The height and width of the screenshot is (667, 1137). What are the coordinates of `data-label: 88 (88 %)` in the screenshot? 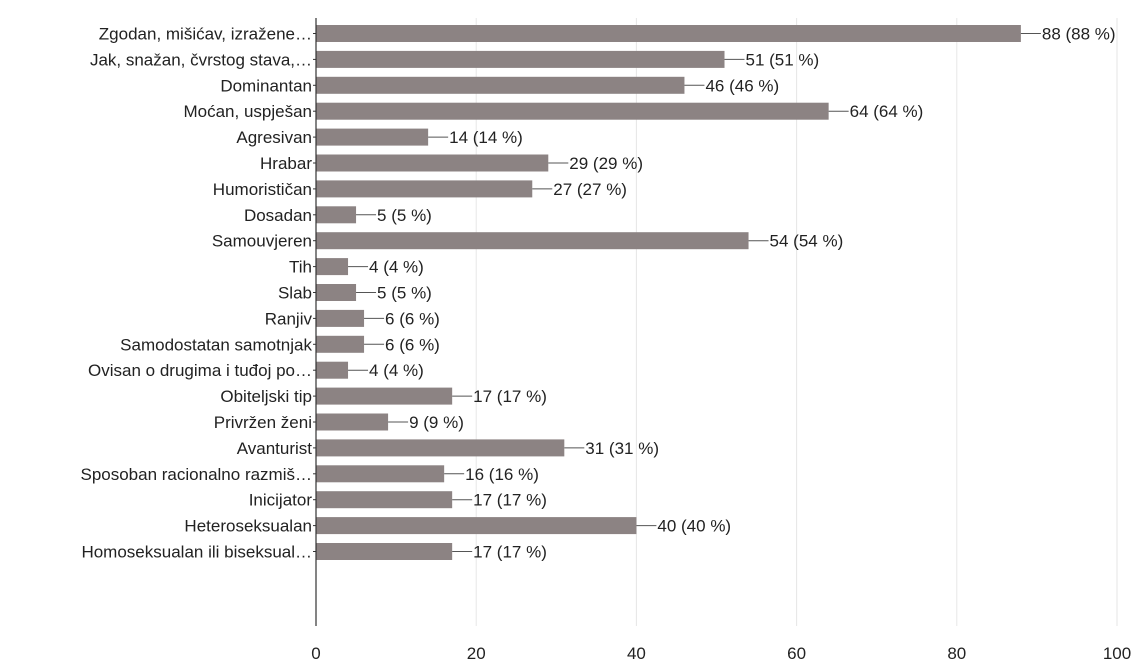 It's located at (1079, 34).